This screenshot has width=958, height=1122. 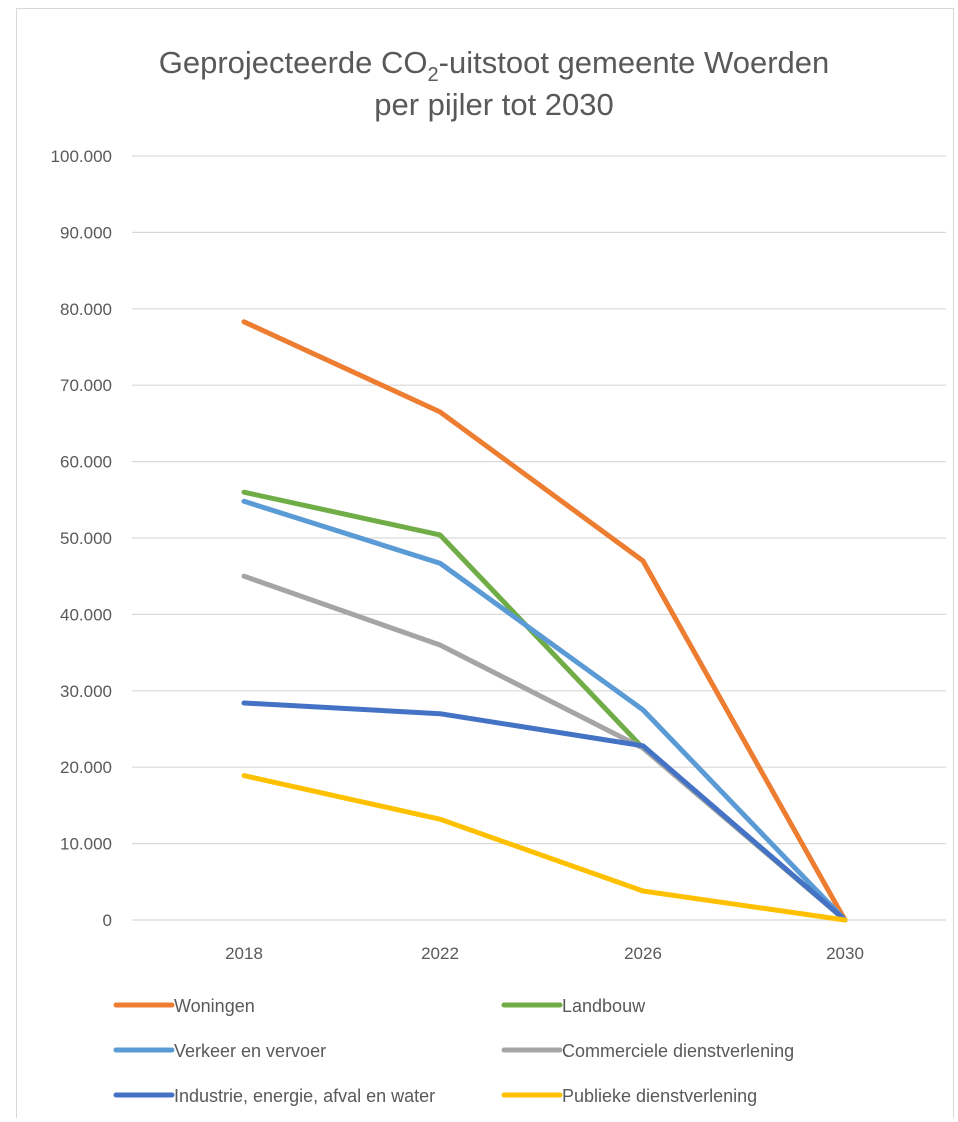 What do you see at coordinates (81, 156) in the screenshot?
I see `y-tick-label: 100.000` at bounding box center [81, 156].